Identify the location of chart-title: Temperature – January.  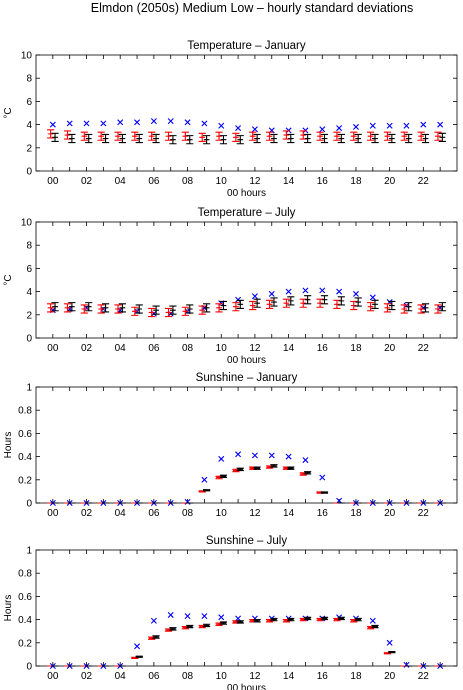
(246, 46).